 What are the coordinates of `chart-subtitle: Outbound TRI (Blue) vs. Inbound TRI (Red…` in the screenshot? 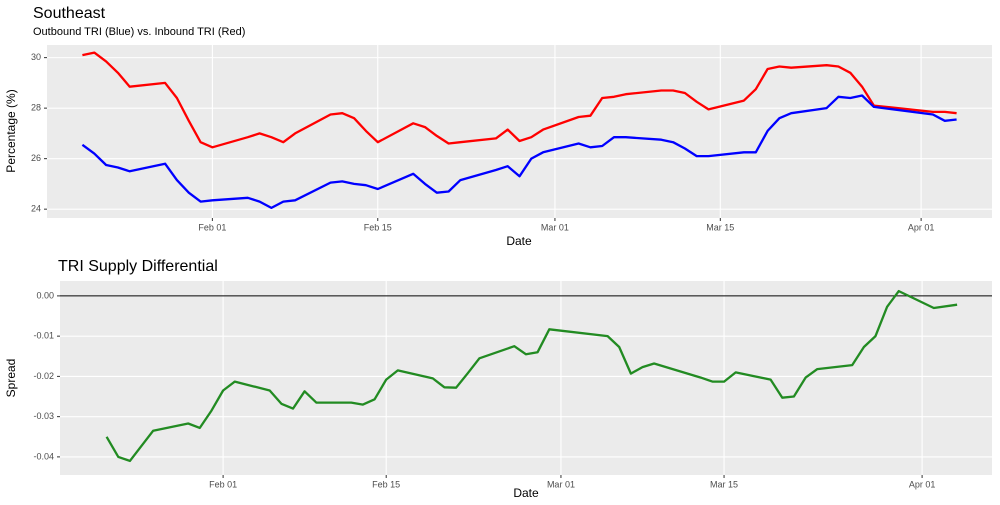 It's located at (139, 32).